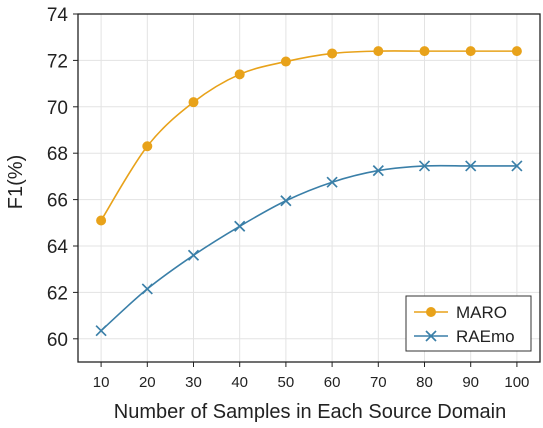 This screenshot has width=543, height=428. Describe the element at coordinates (286, 382) in the screenshot. I see `x-tick-label: 50` at that location.